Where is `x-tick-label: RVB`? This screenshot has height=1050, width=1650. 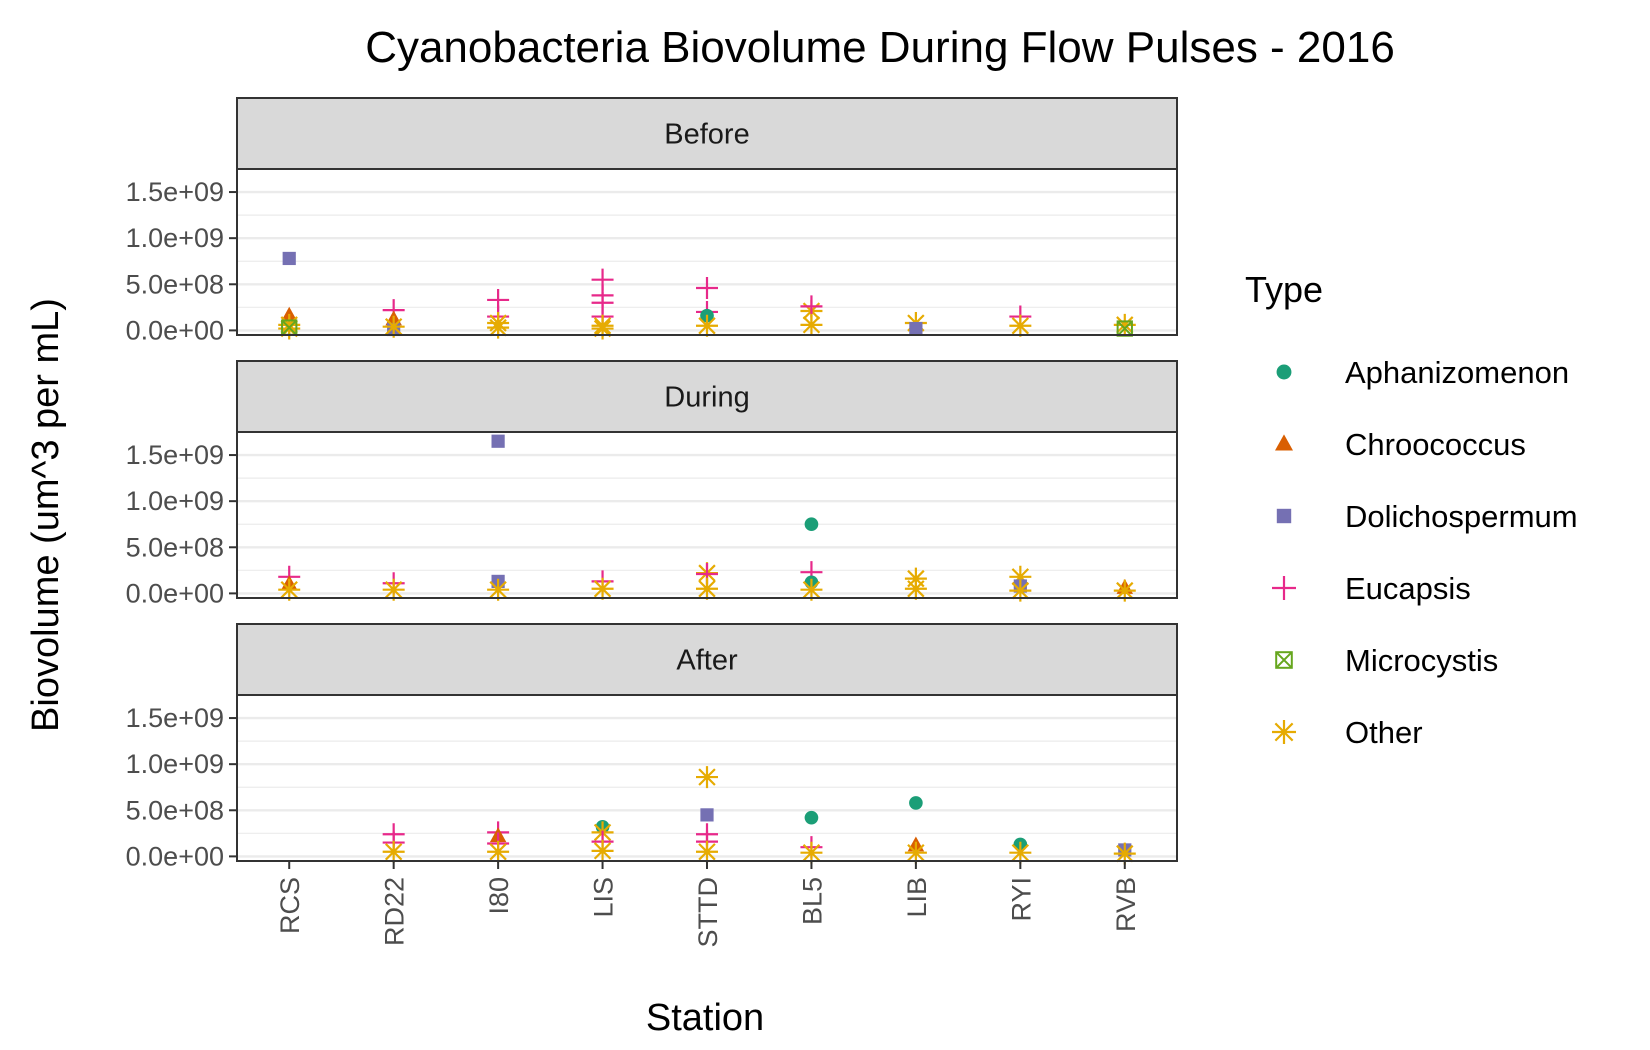
x-tick-label: RVB is located at coordinates (1126, 904).